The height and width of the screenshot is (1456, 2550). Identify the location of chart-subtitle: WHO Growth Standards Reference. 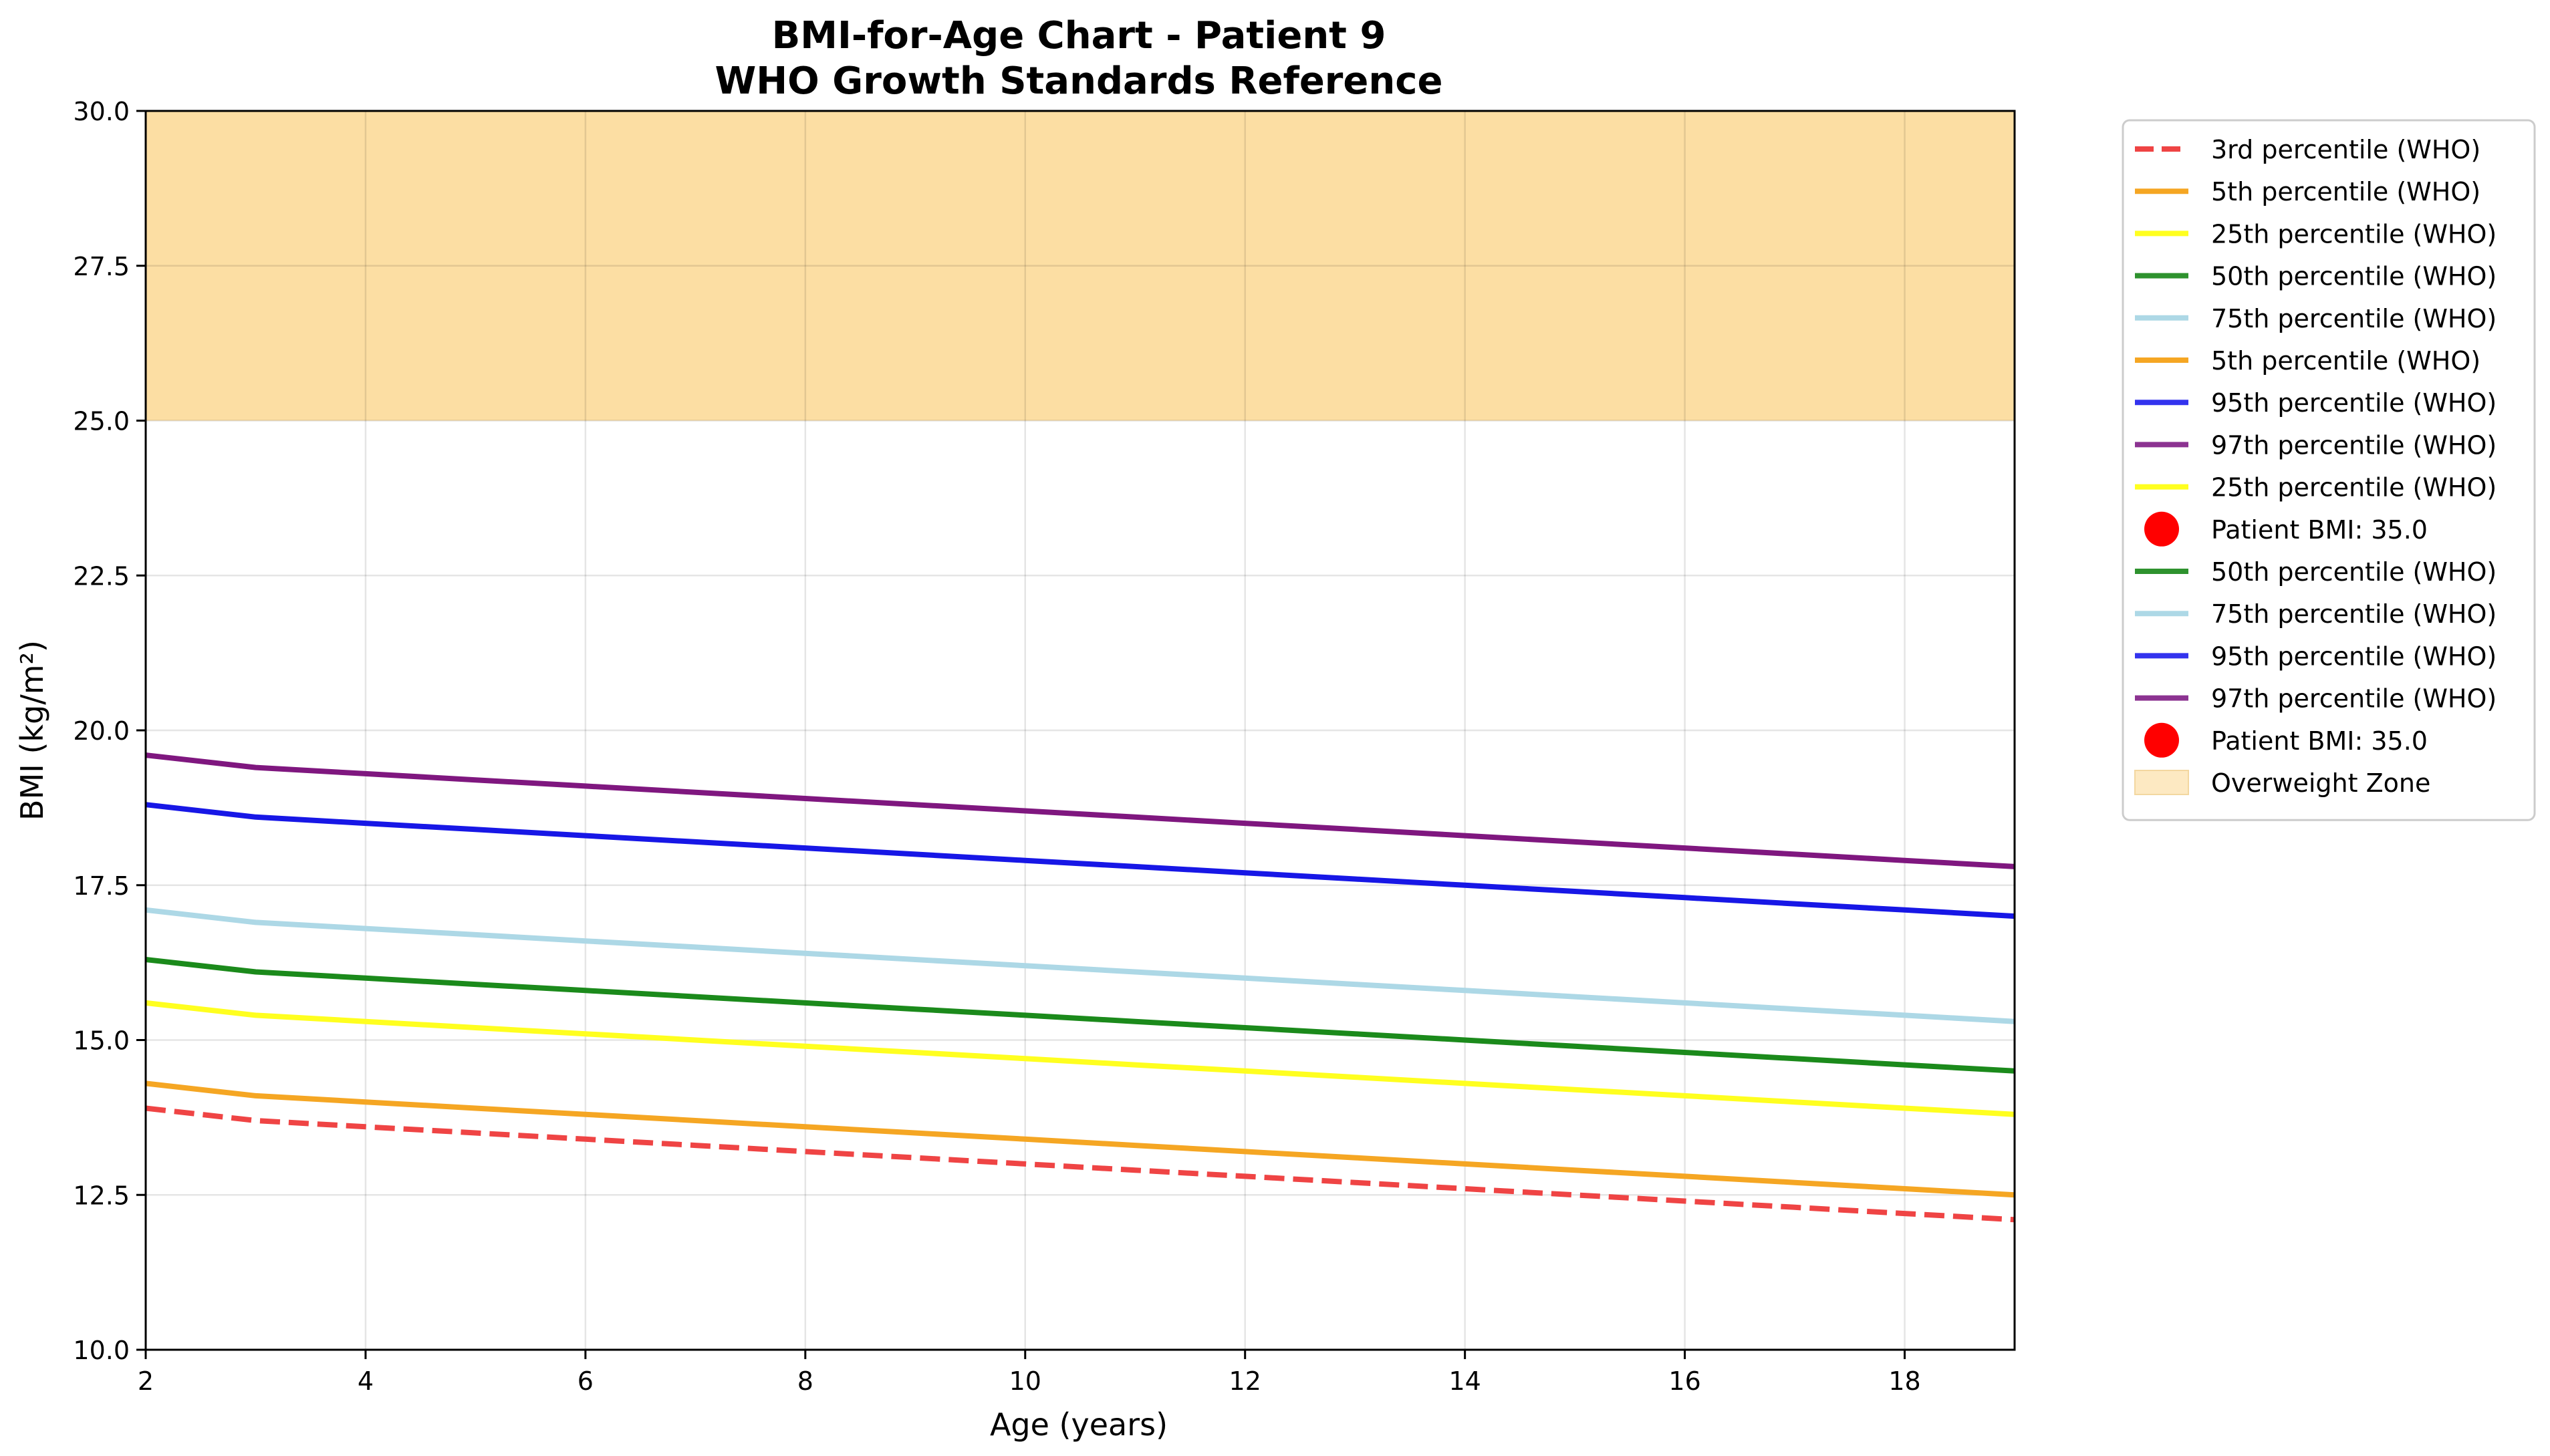
(1079, 81).